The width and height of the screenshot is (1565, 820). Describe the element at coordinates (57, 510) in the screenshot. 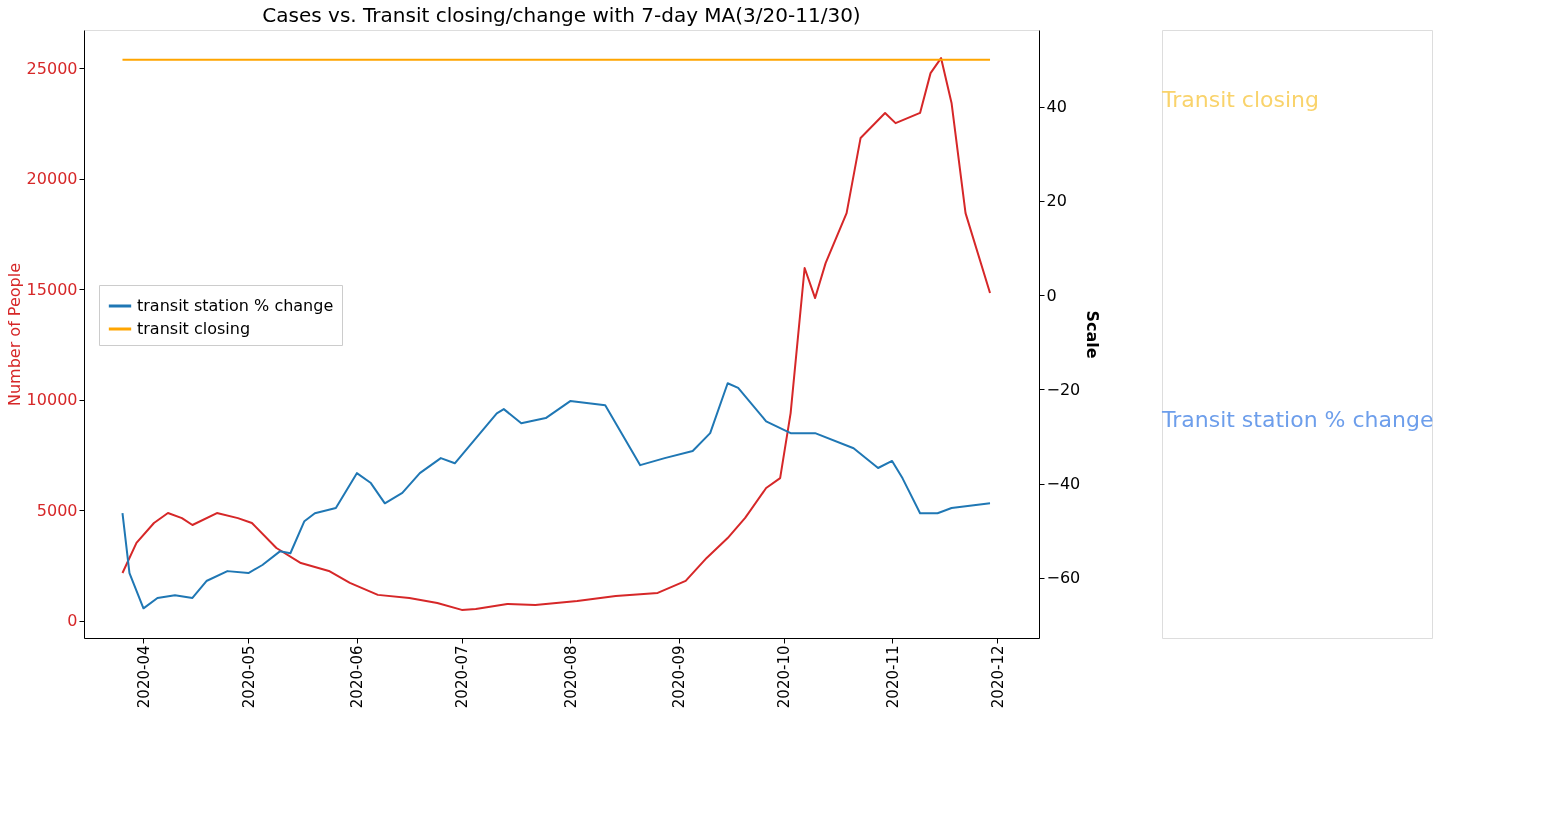

I see `y-tick-label: 5000` at that location.